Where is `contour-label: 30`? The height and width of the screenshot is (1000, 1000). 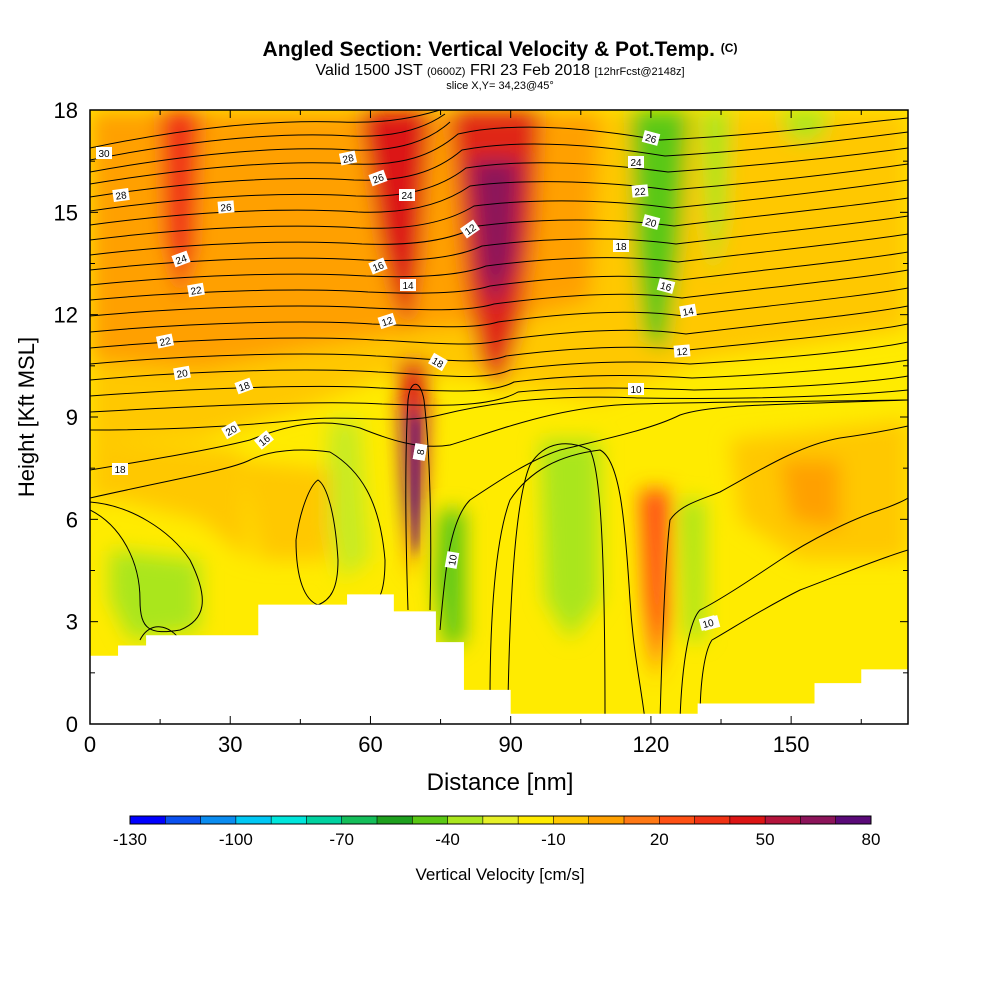
contour-label: 30 is located at coordinates (104, 153).